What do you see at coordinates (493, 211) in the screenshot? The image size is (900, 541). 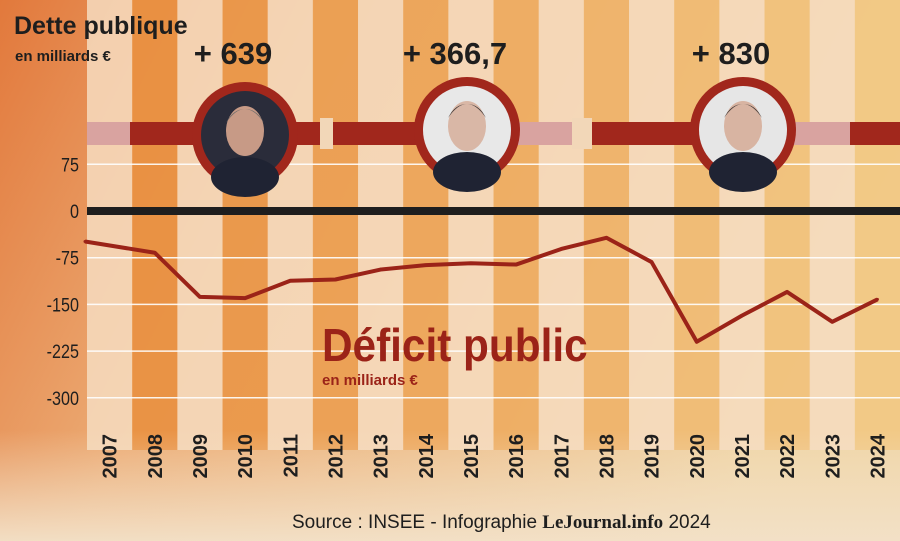 I see `zero-line` at bounding box center [493, 211].